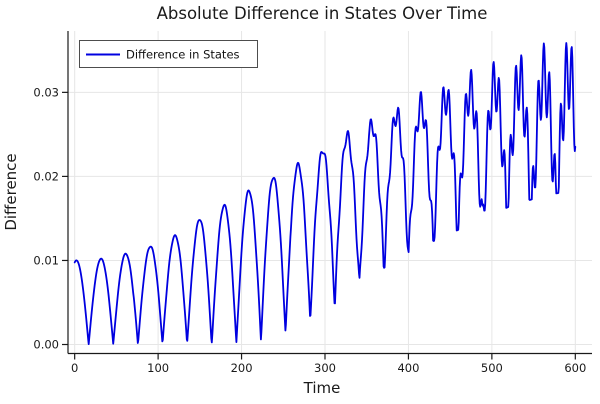  Describe the element at coordinates (46, 345) in the screenshot. I see `y-tick-label: 0.00` at that location.